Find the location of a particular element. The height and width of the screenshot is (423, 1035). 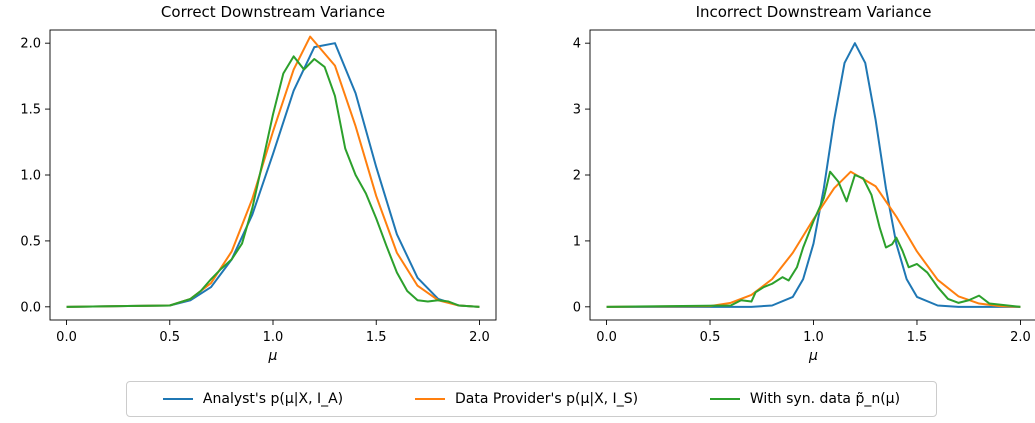

legend-item-synthetic: With syn. data p̃_n(μ) is located at coordinates (805, 399).